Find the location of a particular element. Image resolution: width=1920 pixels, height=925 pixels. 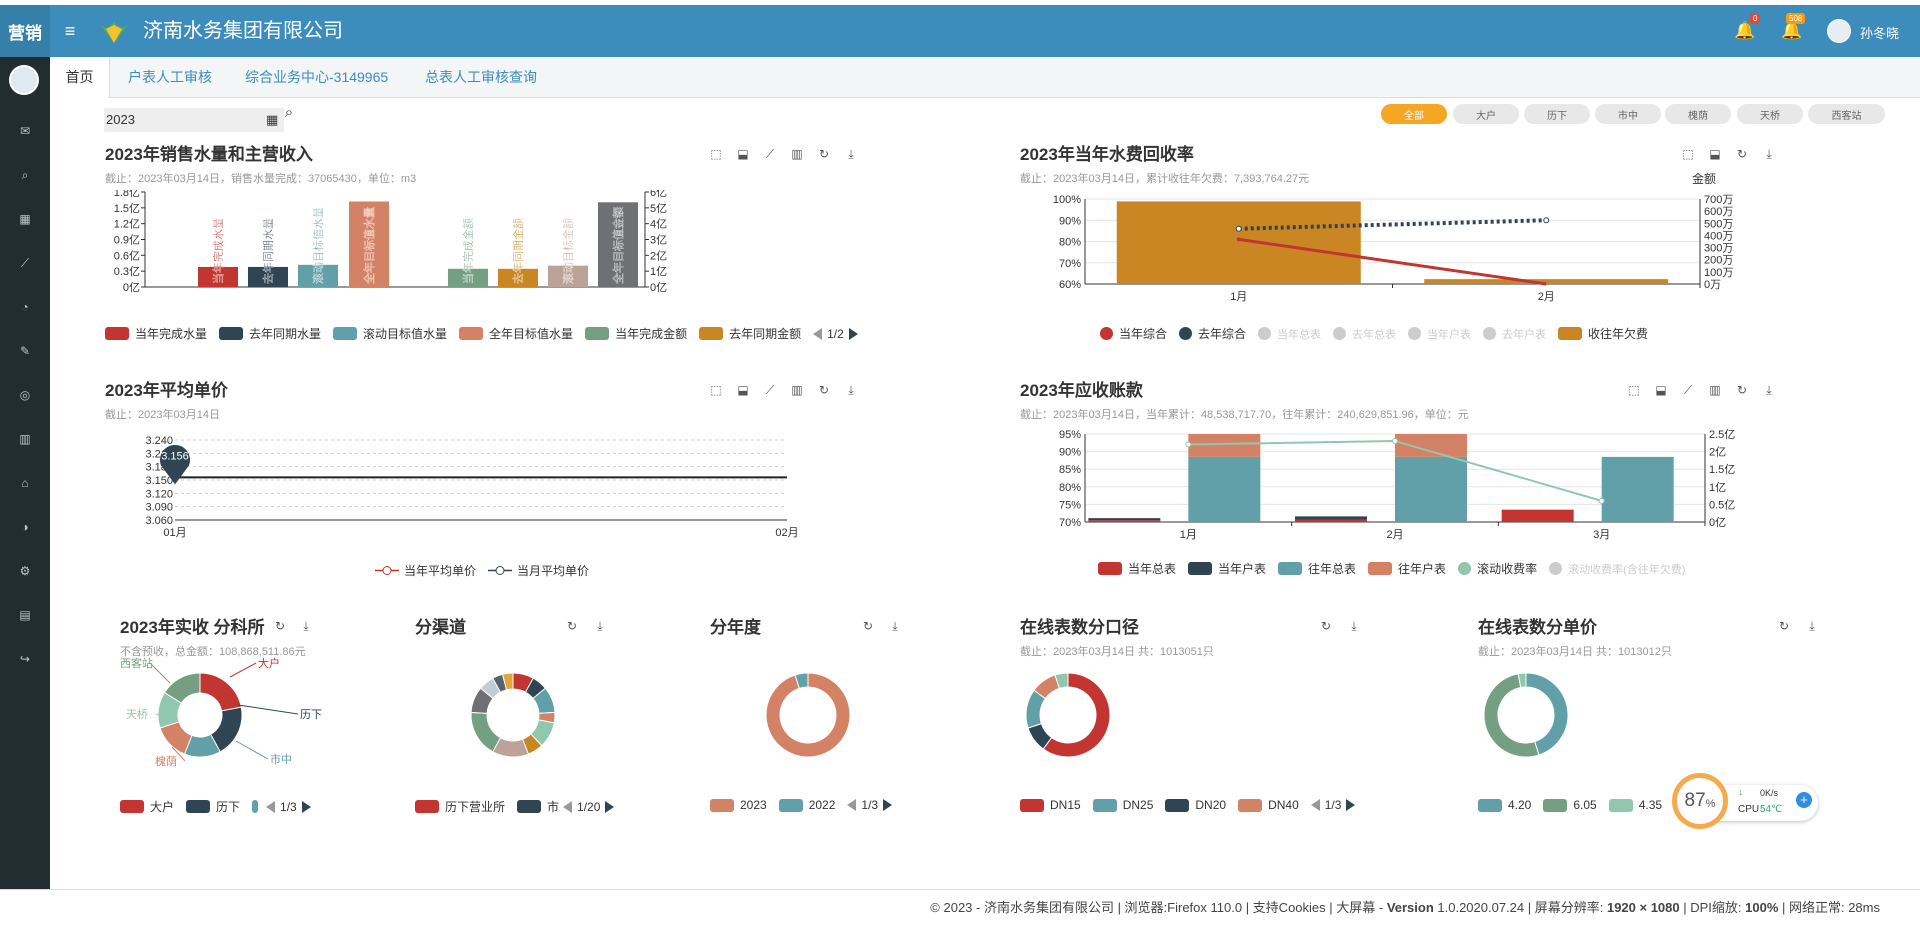

id-card-icon: ▤ is located at coordinates (25, 615).